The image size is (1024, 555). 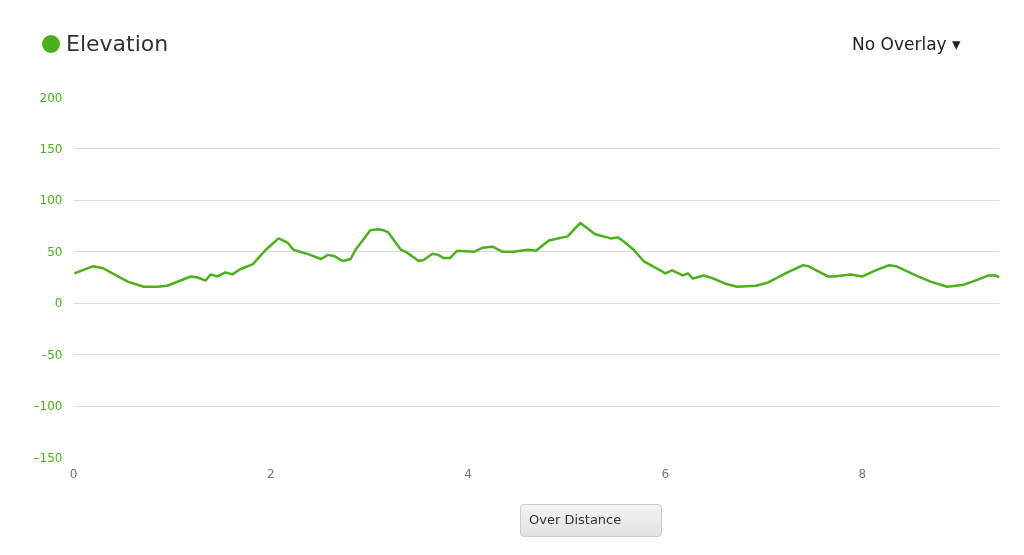 I want to click on y-tick-label: 100, so click(x=51, y=200).